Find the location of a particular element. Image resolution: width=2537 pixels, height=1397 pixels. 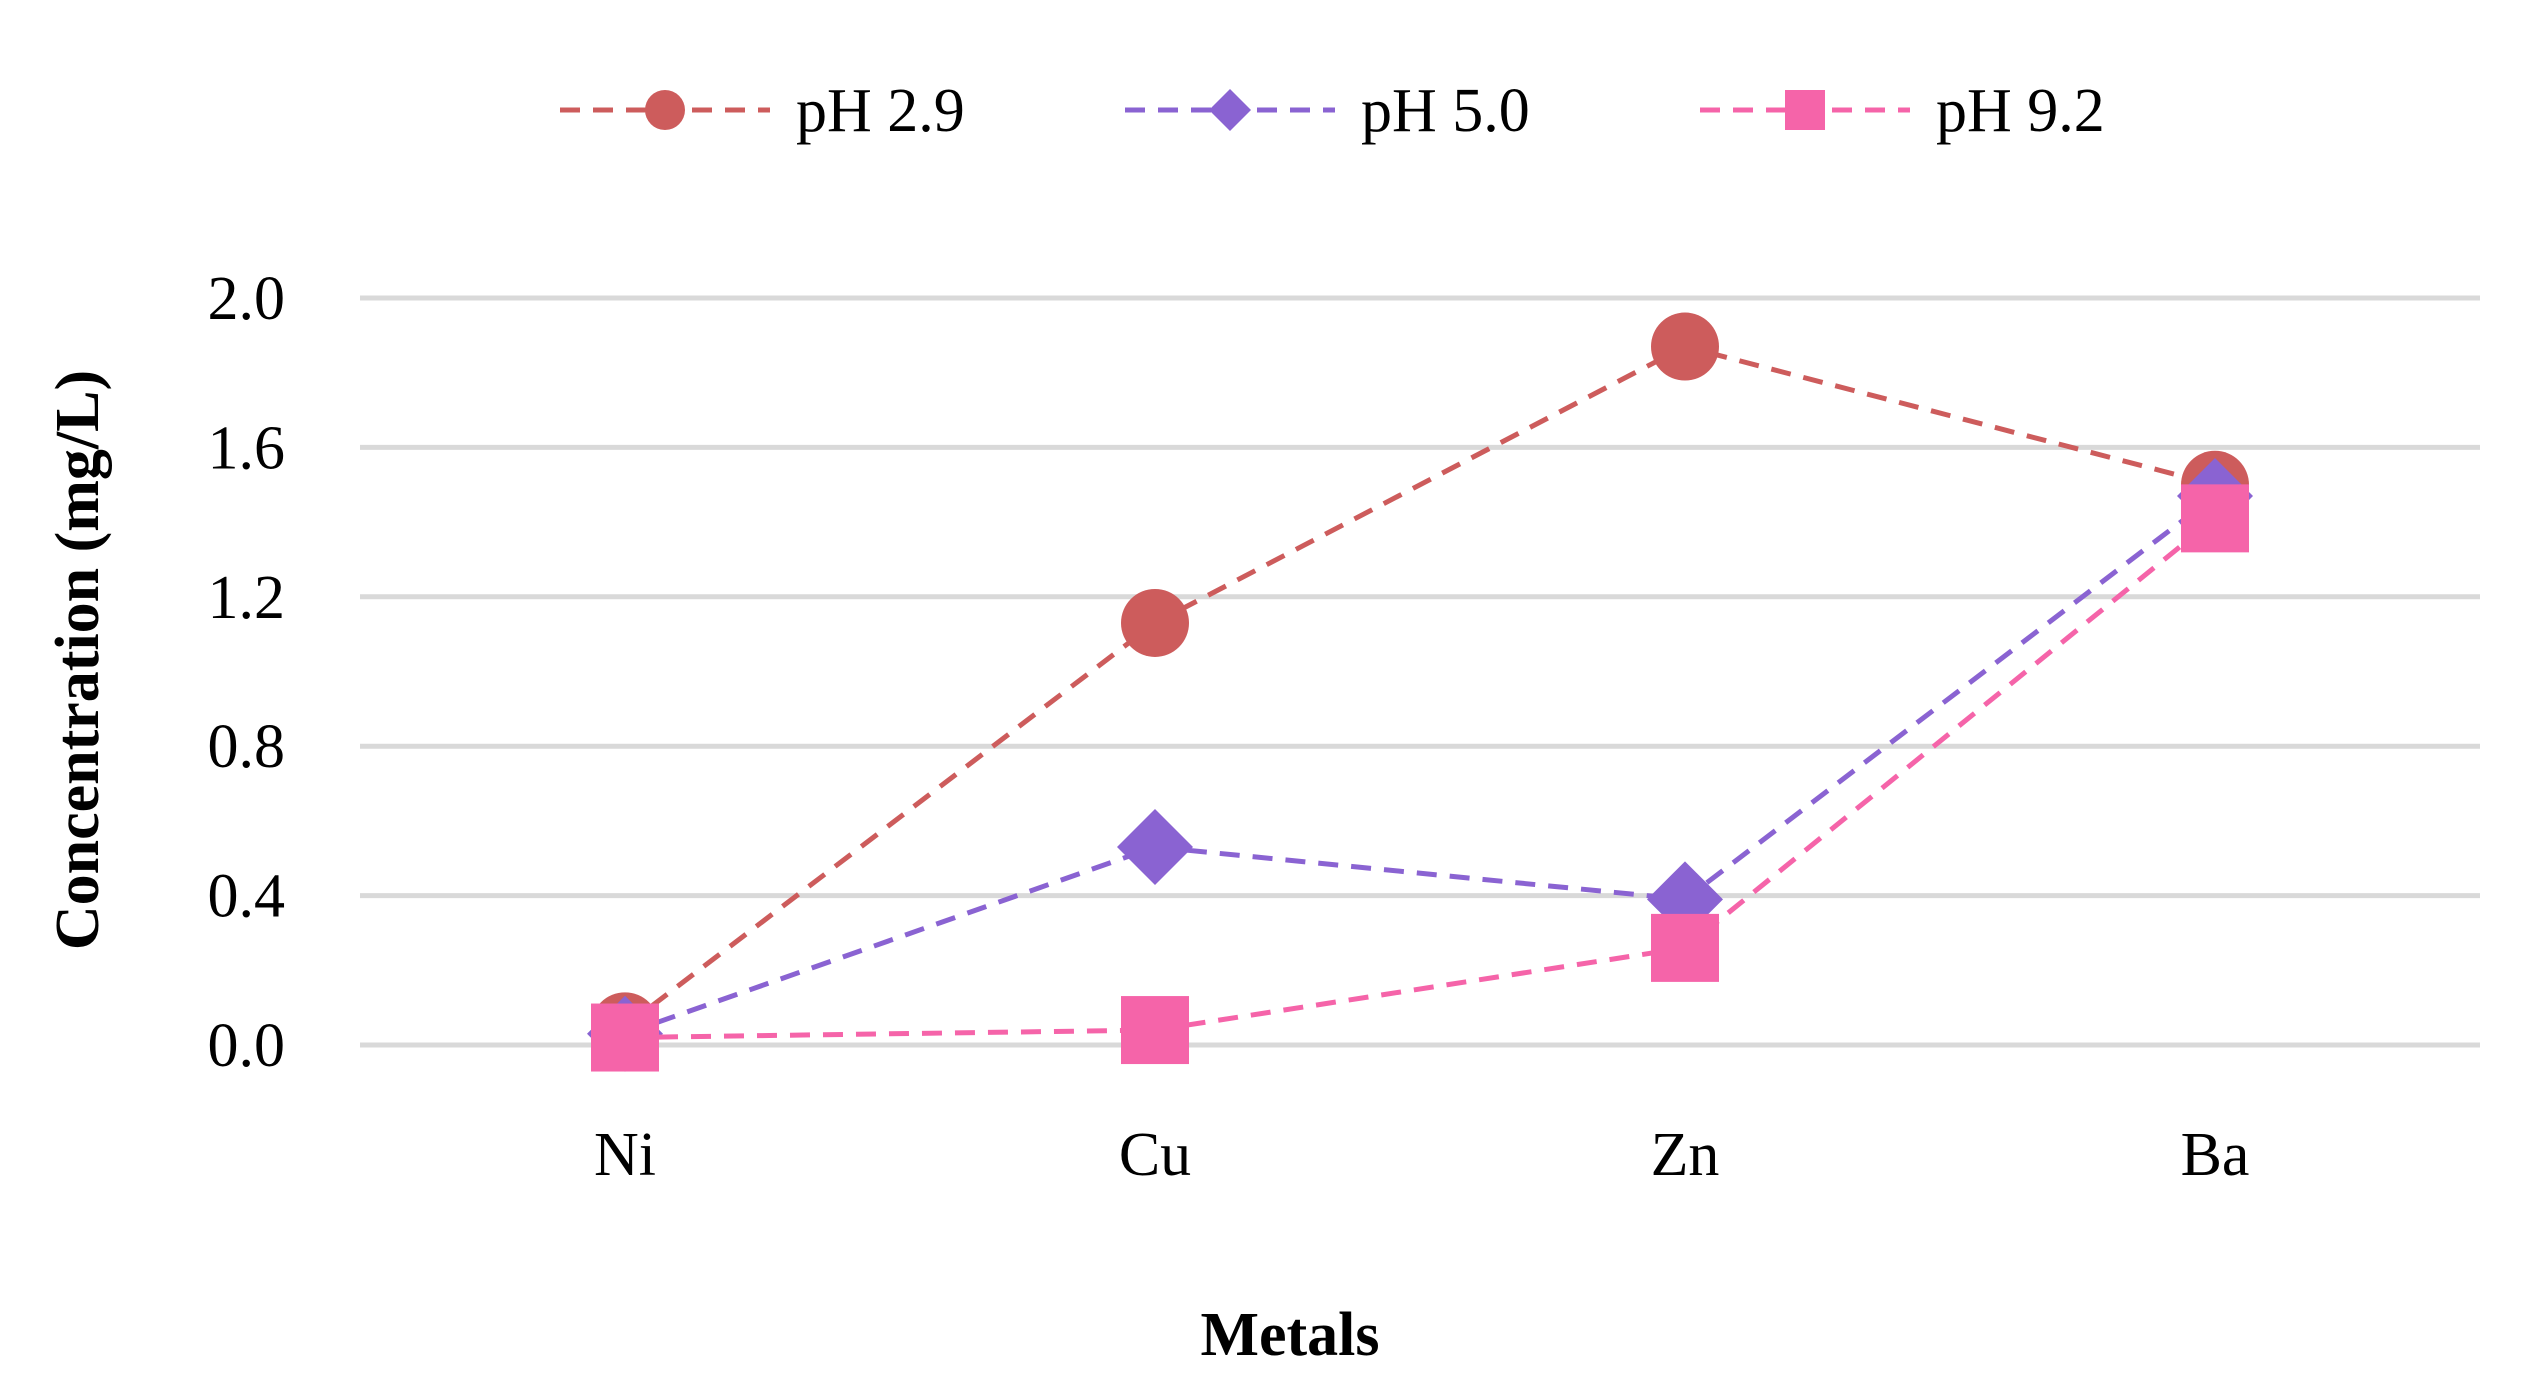

y-tick-label: 1.6 is located at coordinates (247, 448).